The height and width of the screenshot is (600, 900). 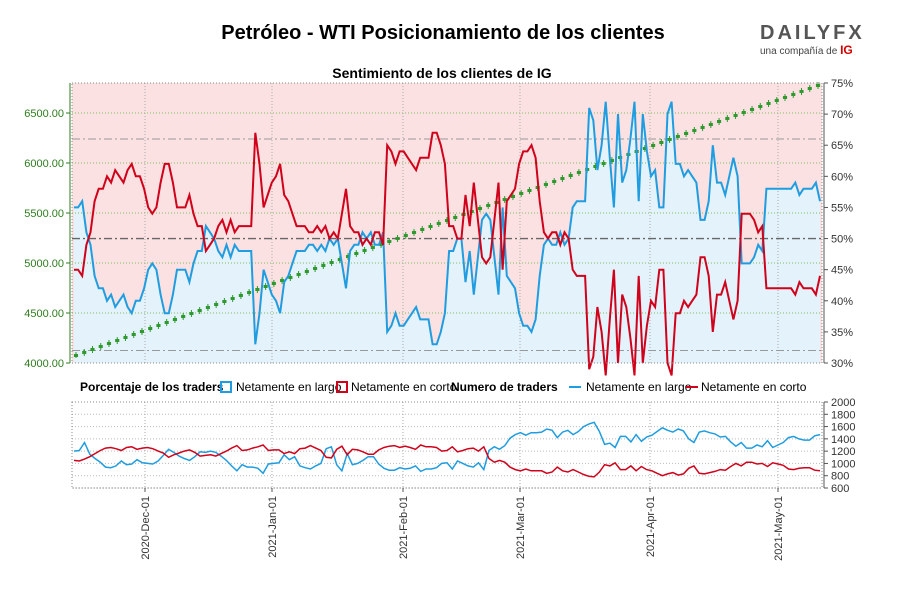 I want to click on x-tick-label: 2021-May-01, so click(x=779, y=528).